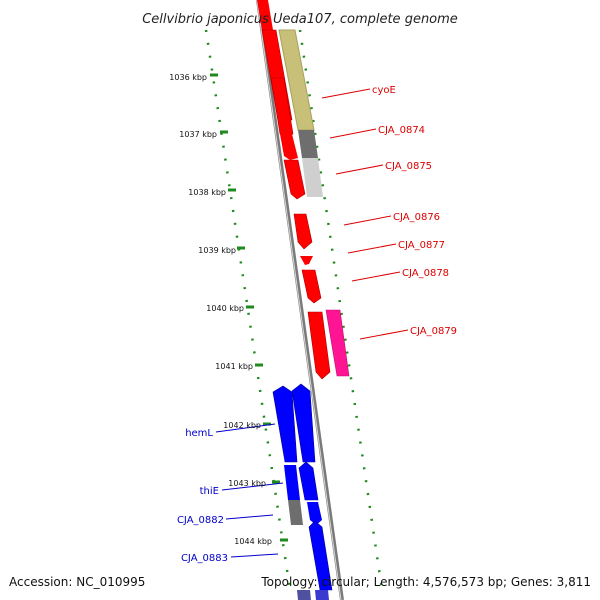  Describe the element at coordinates (416, 217) in the screenshot. I see `gene-label-cja0876: CJA_0876` at that location.